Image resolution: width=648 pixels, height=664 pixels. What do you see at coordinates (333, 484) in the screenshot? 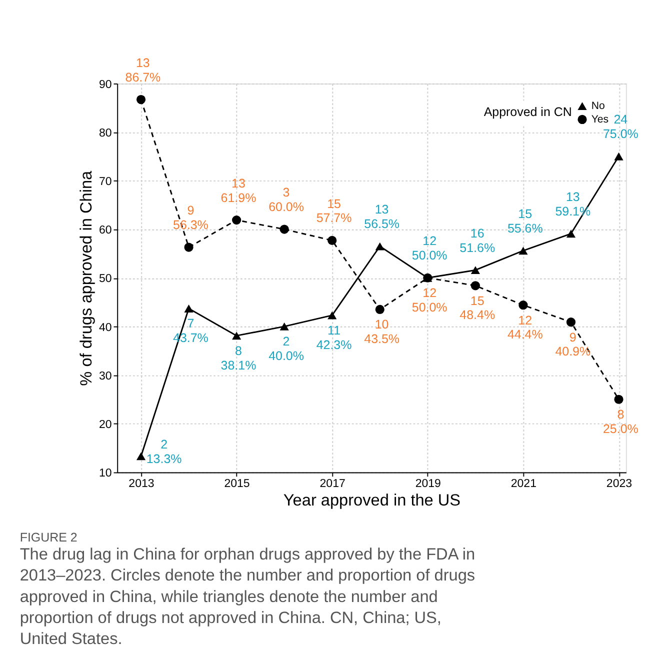
I see `x-tick-label: 2017` at bounding box center [333, 484].